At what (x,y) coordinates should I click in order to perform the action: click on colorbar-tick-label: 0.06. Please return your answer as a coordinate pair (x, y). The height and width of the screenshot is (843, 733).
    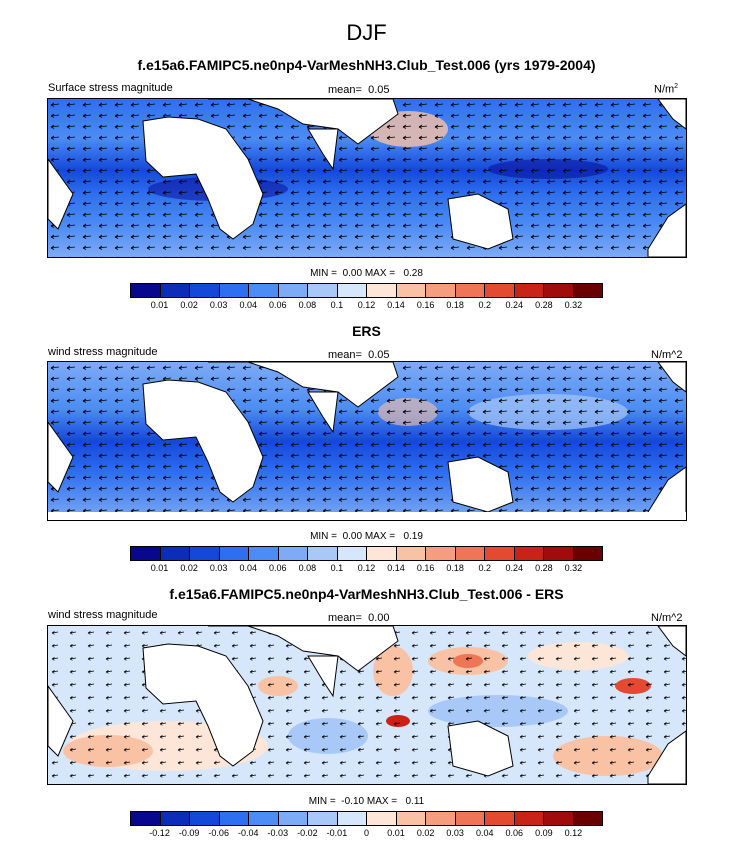
    Looking at the image, I should click on (278, 305).